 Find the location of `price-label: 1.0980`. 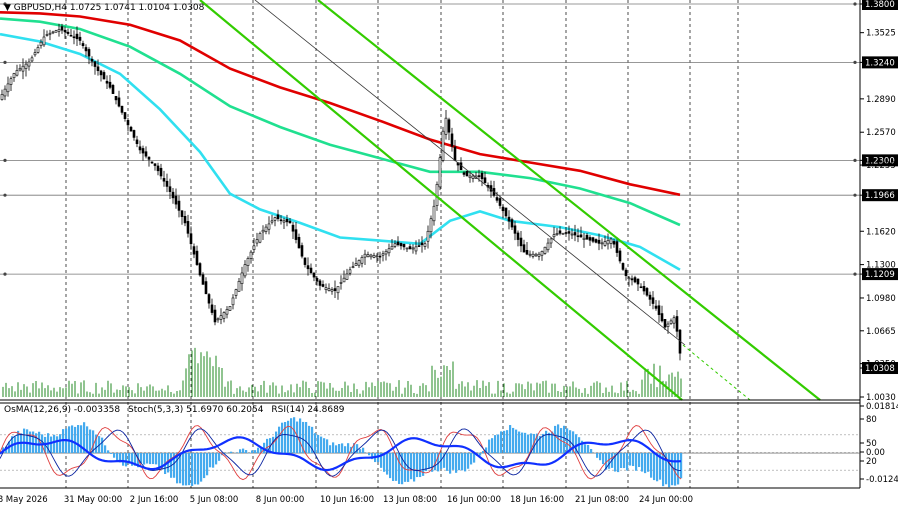

price-label: 1.0980 is located at coordinates (881, 299).